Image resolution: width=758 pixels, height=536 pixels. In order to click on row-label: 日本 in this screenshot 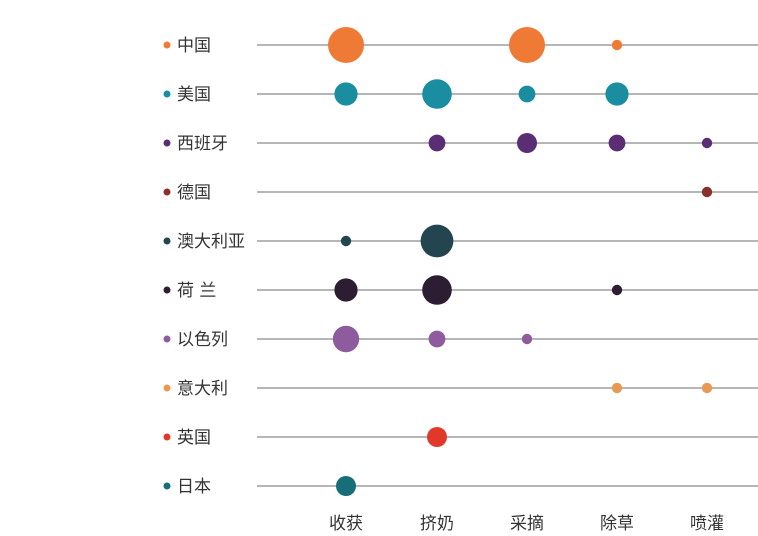, I will do `click(194, 487)`.